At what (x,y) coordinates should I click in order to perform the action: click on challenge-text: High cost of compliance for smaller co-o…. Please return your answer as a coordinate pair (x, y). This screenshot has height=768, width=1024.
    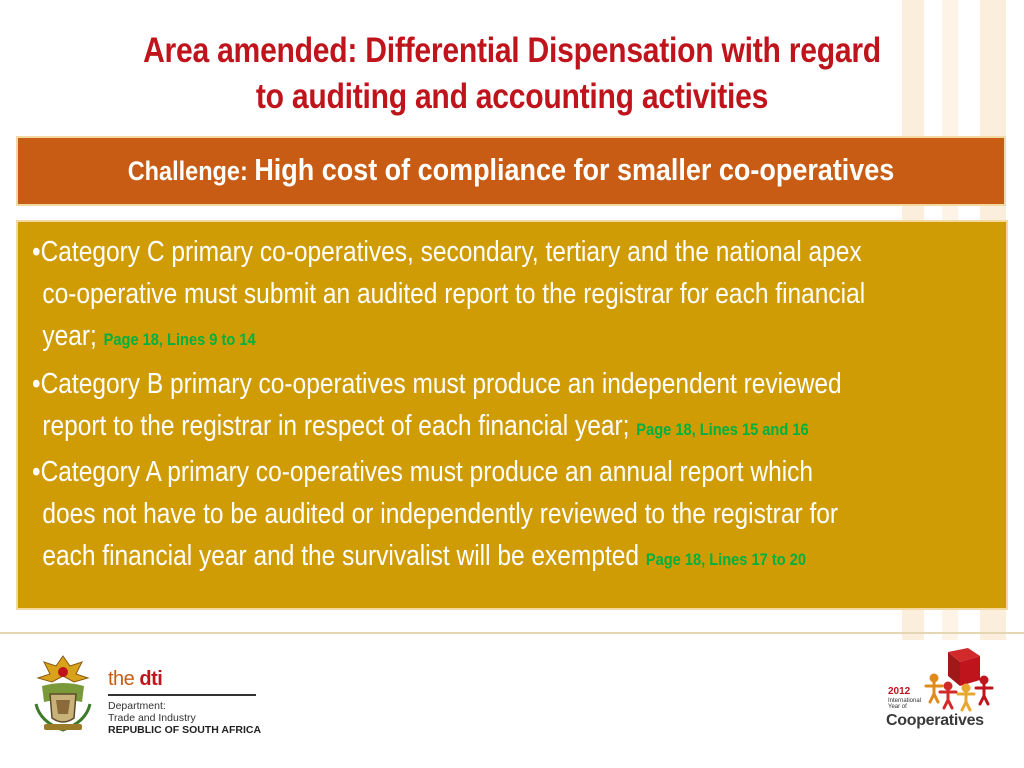
    Looking at the image, I should click on (574, 169).